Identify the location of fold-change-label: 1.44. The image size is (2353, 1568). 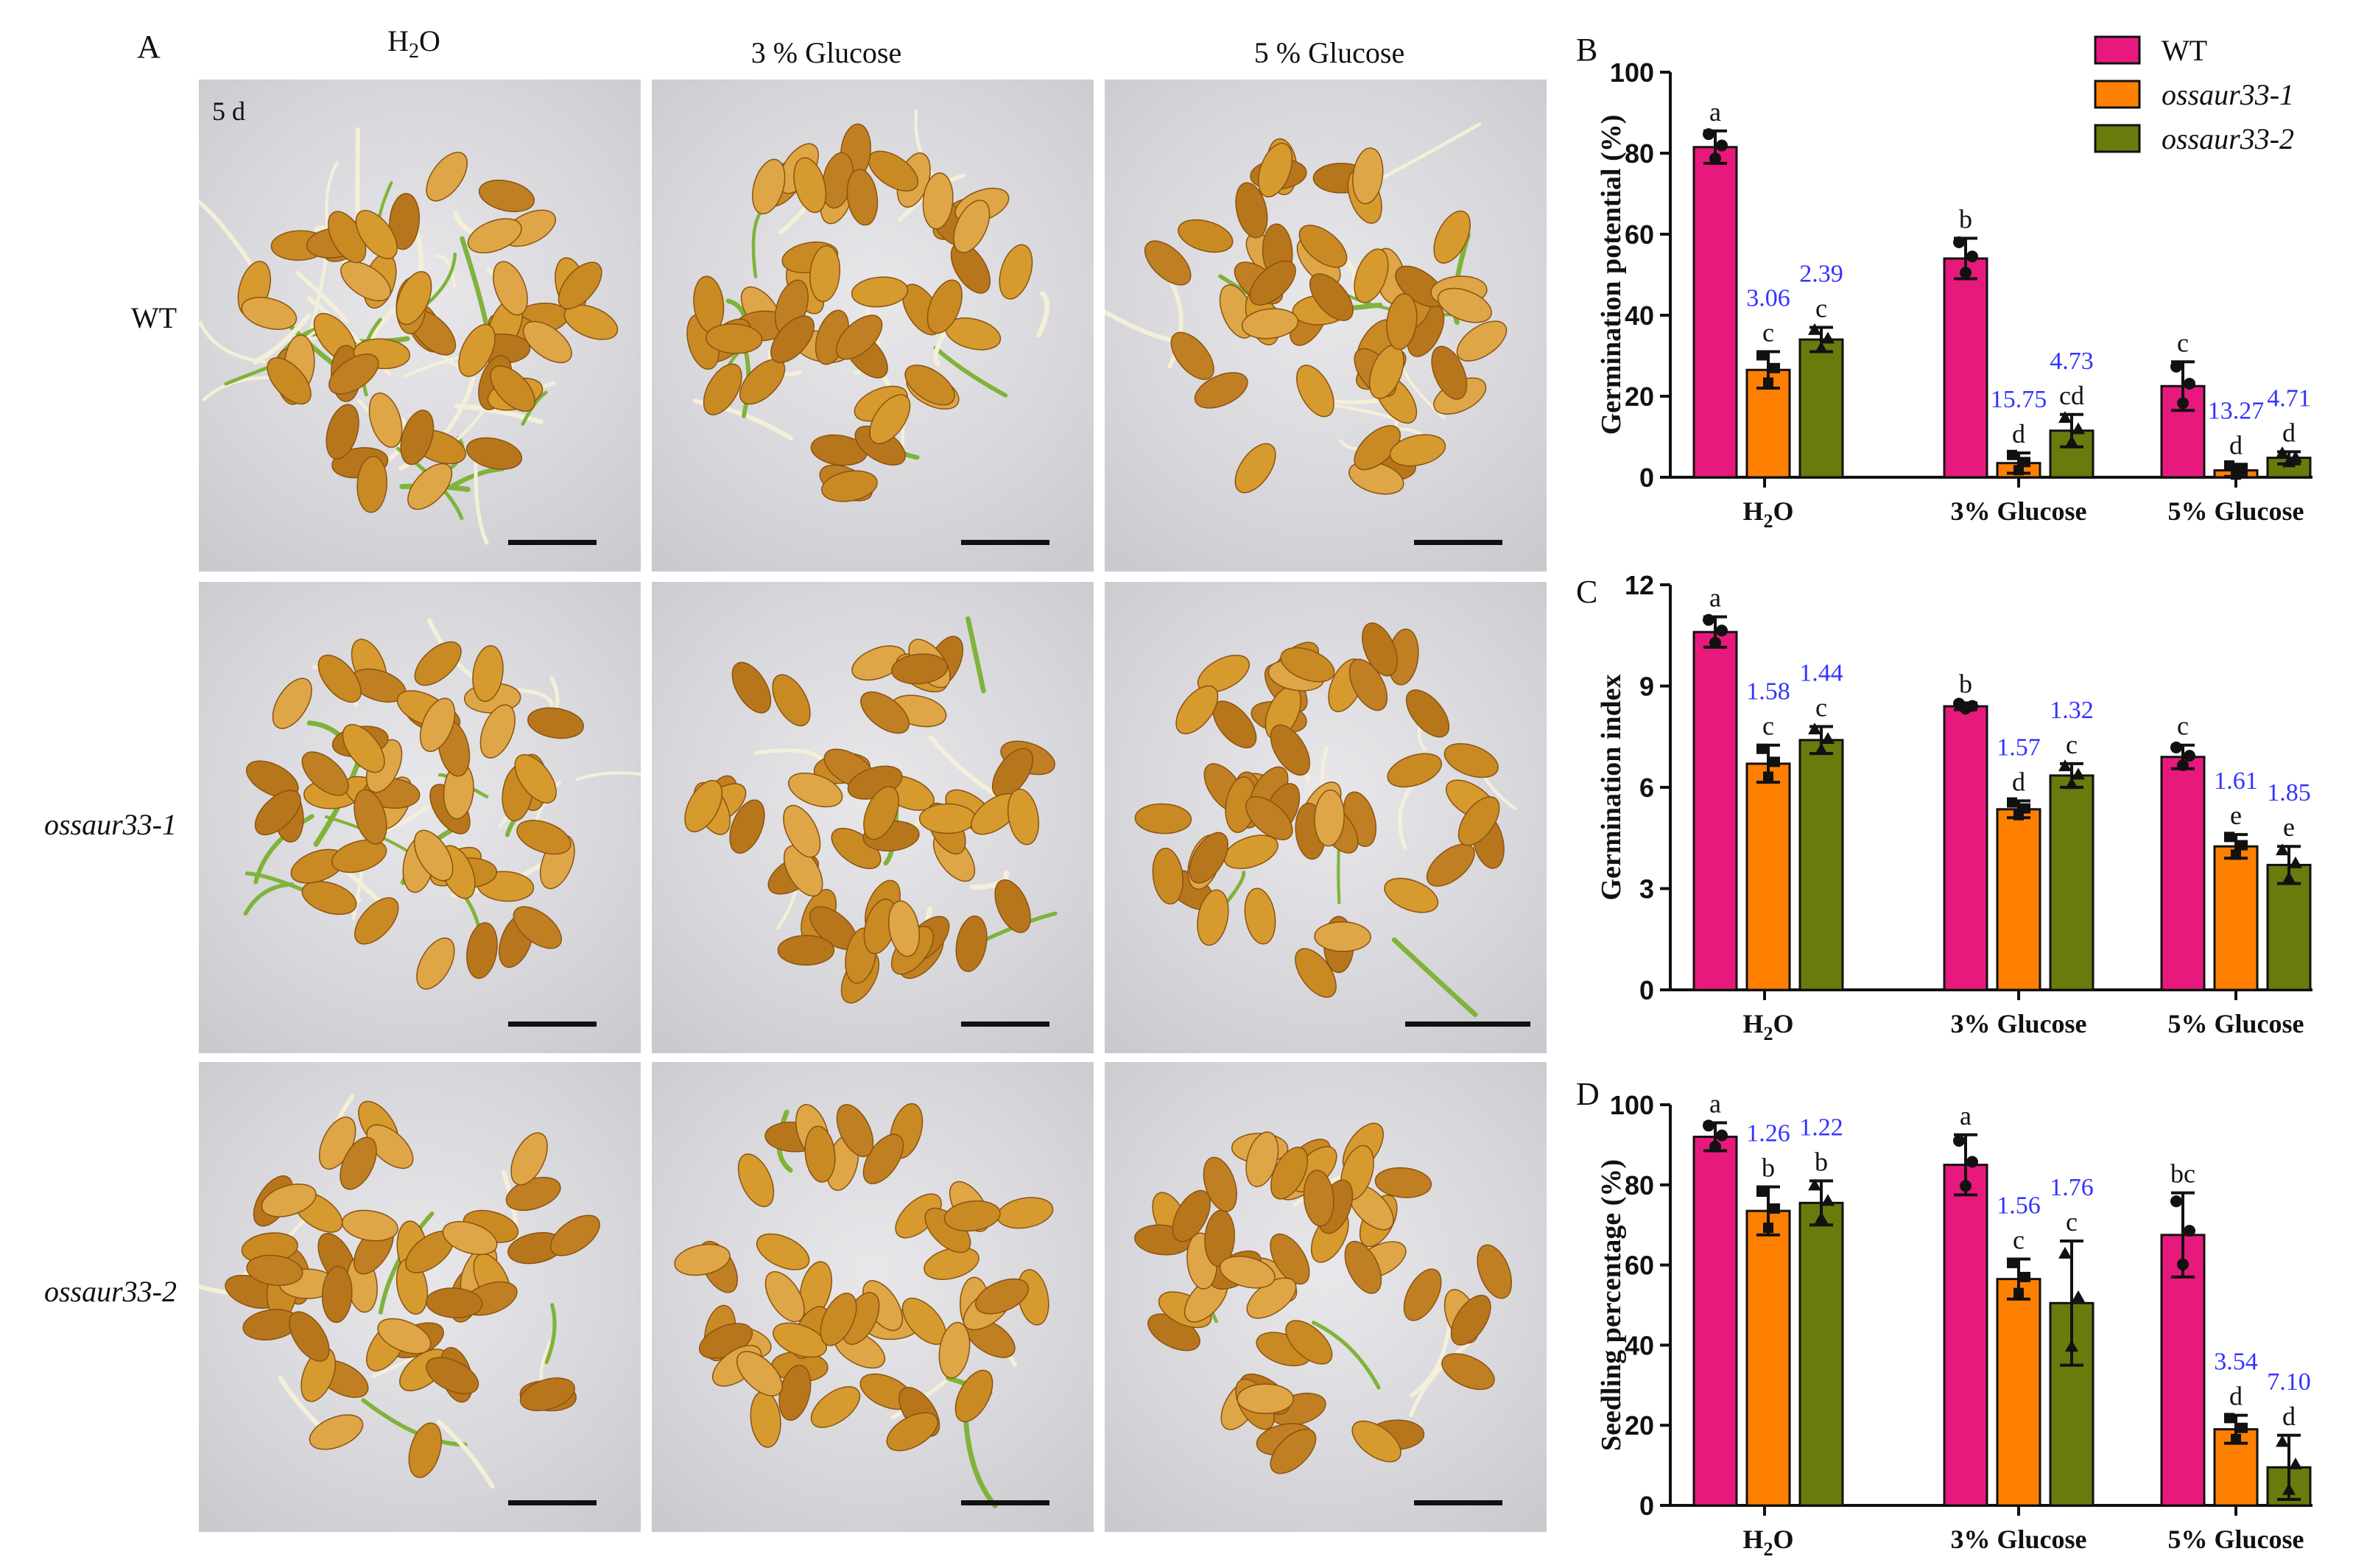
(1821, 673).